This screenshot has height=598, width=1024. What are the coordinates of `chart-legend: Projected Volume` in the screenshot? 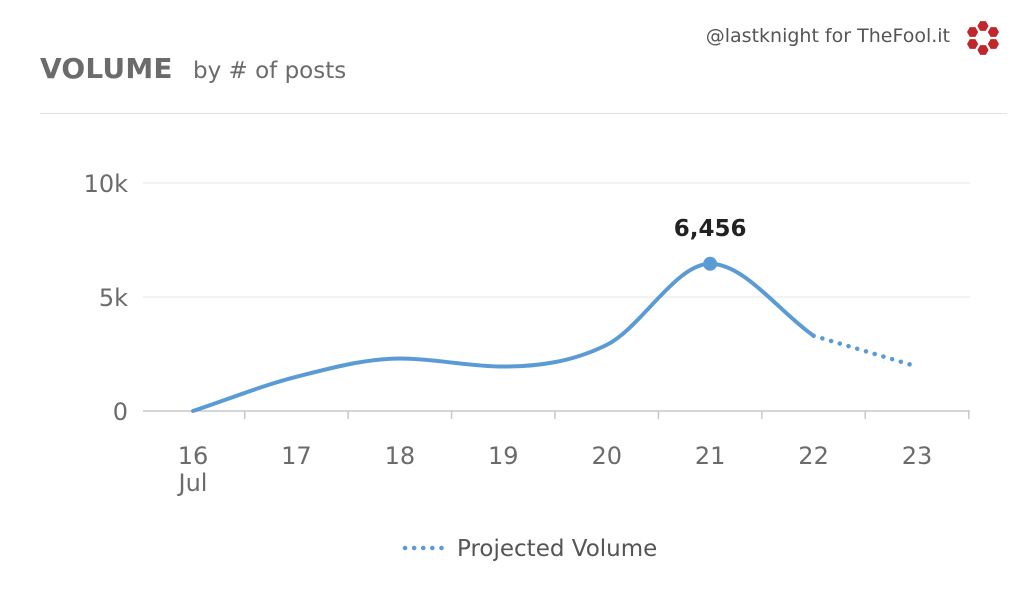 It's located at (529, 549).